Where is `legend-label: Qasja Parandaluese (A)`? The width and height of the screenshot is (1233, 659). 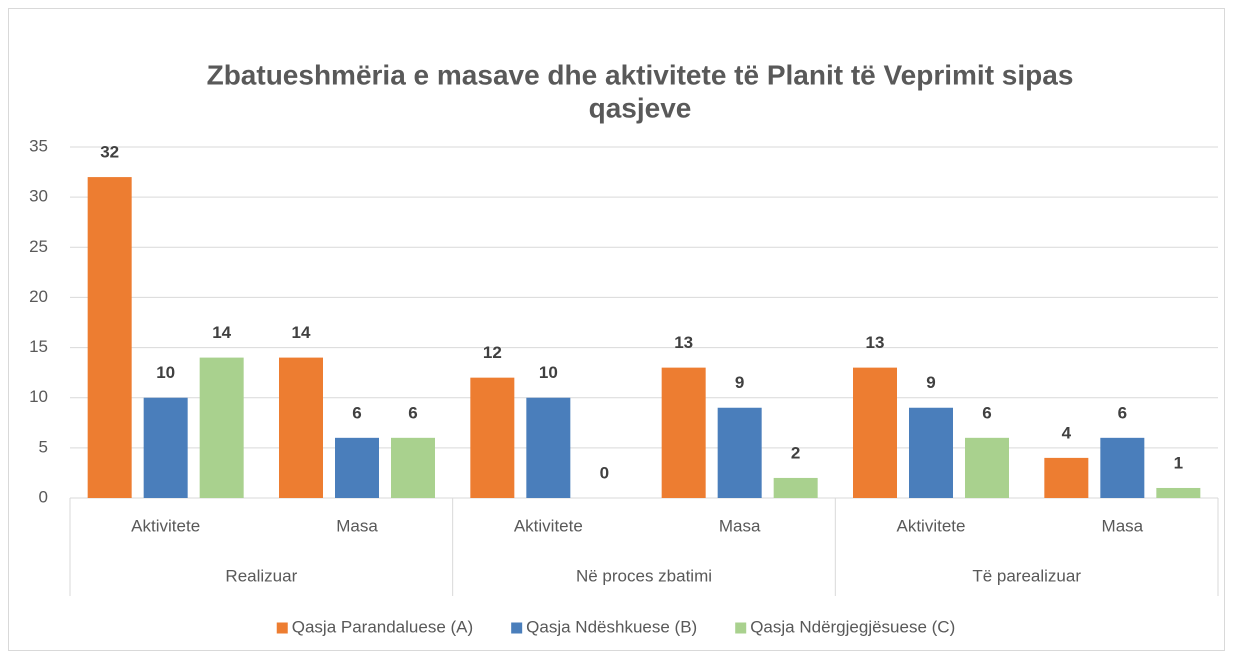
legend-label: Qasja Parandaluese (A) is located at coordinates (382, 626).